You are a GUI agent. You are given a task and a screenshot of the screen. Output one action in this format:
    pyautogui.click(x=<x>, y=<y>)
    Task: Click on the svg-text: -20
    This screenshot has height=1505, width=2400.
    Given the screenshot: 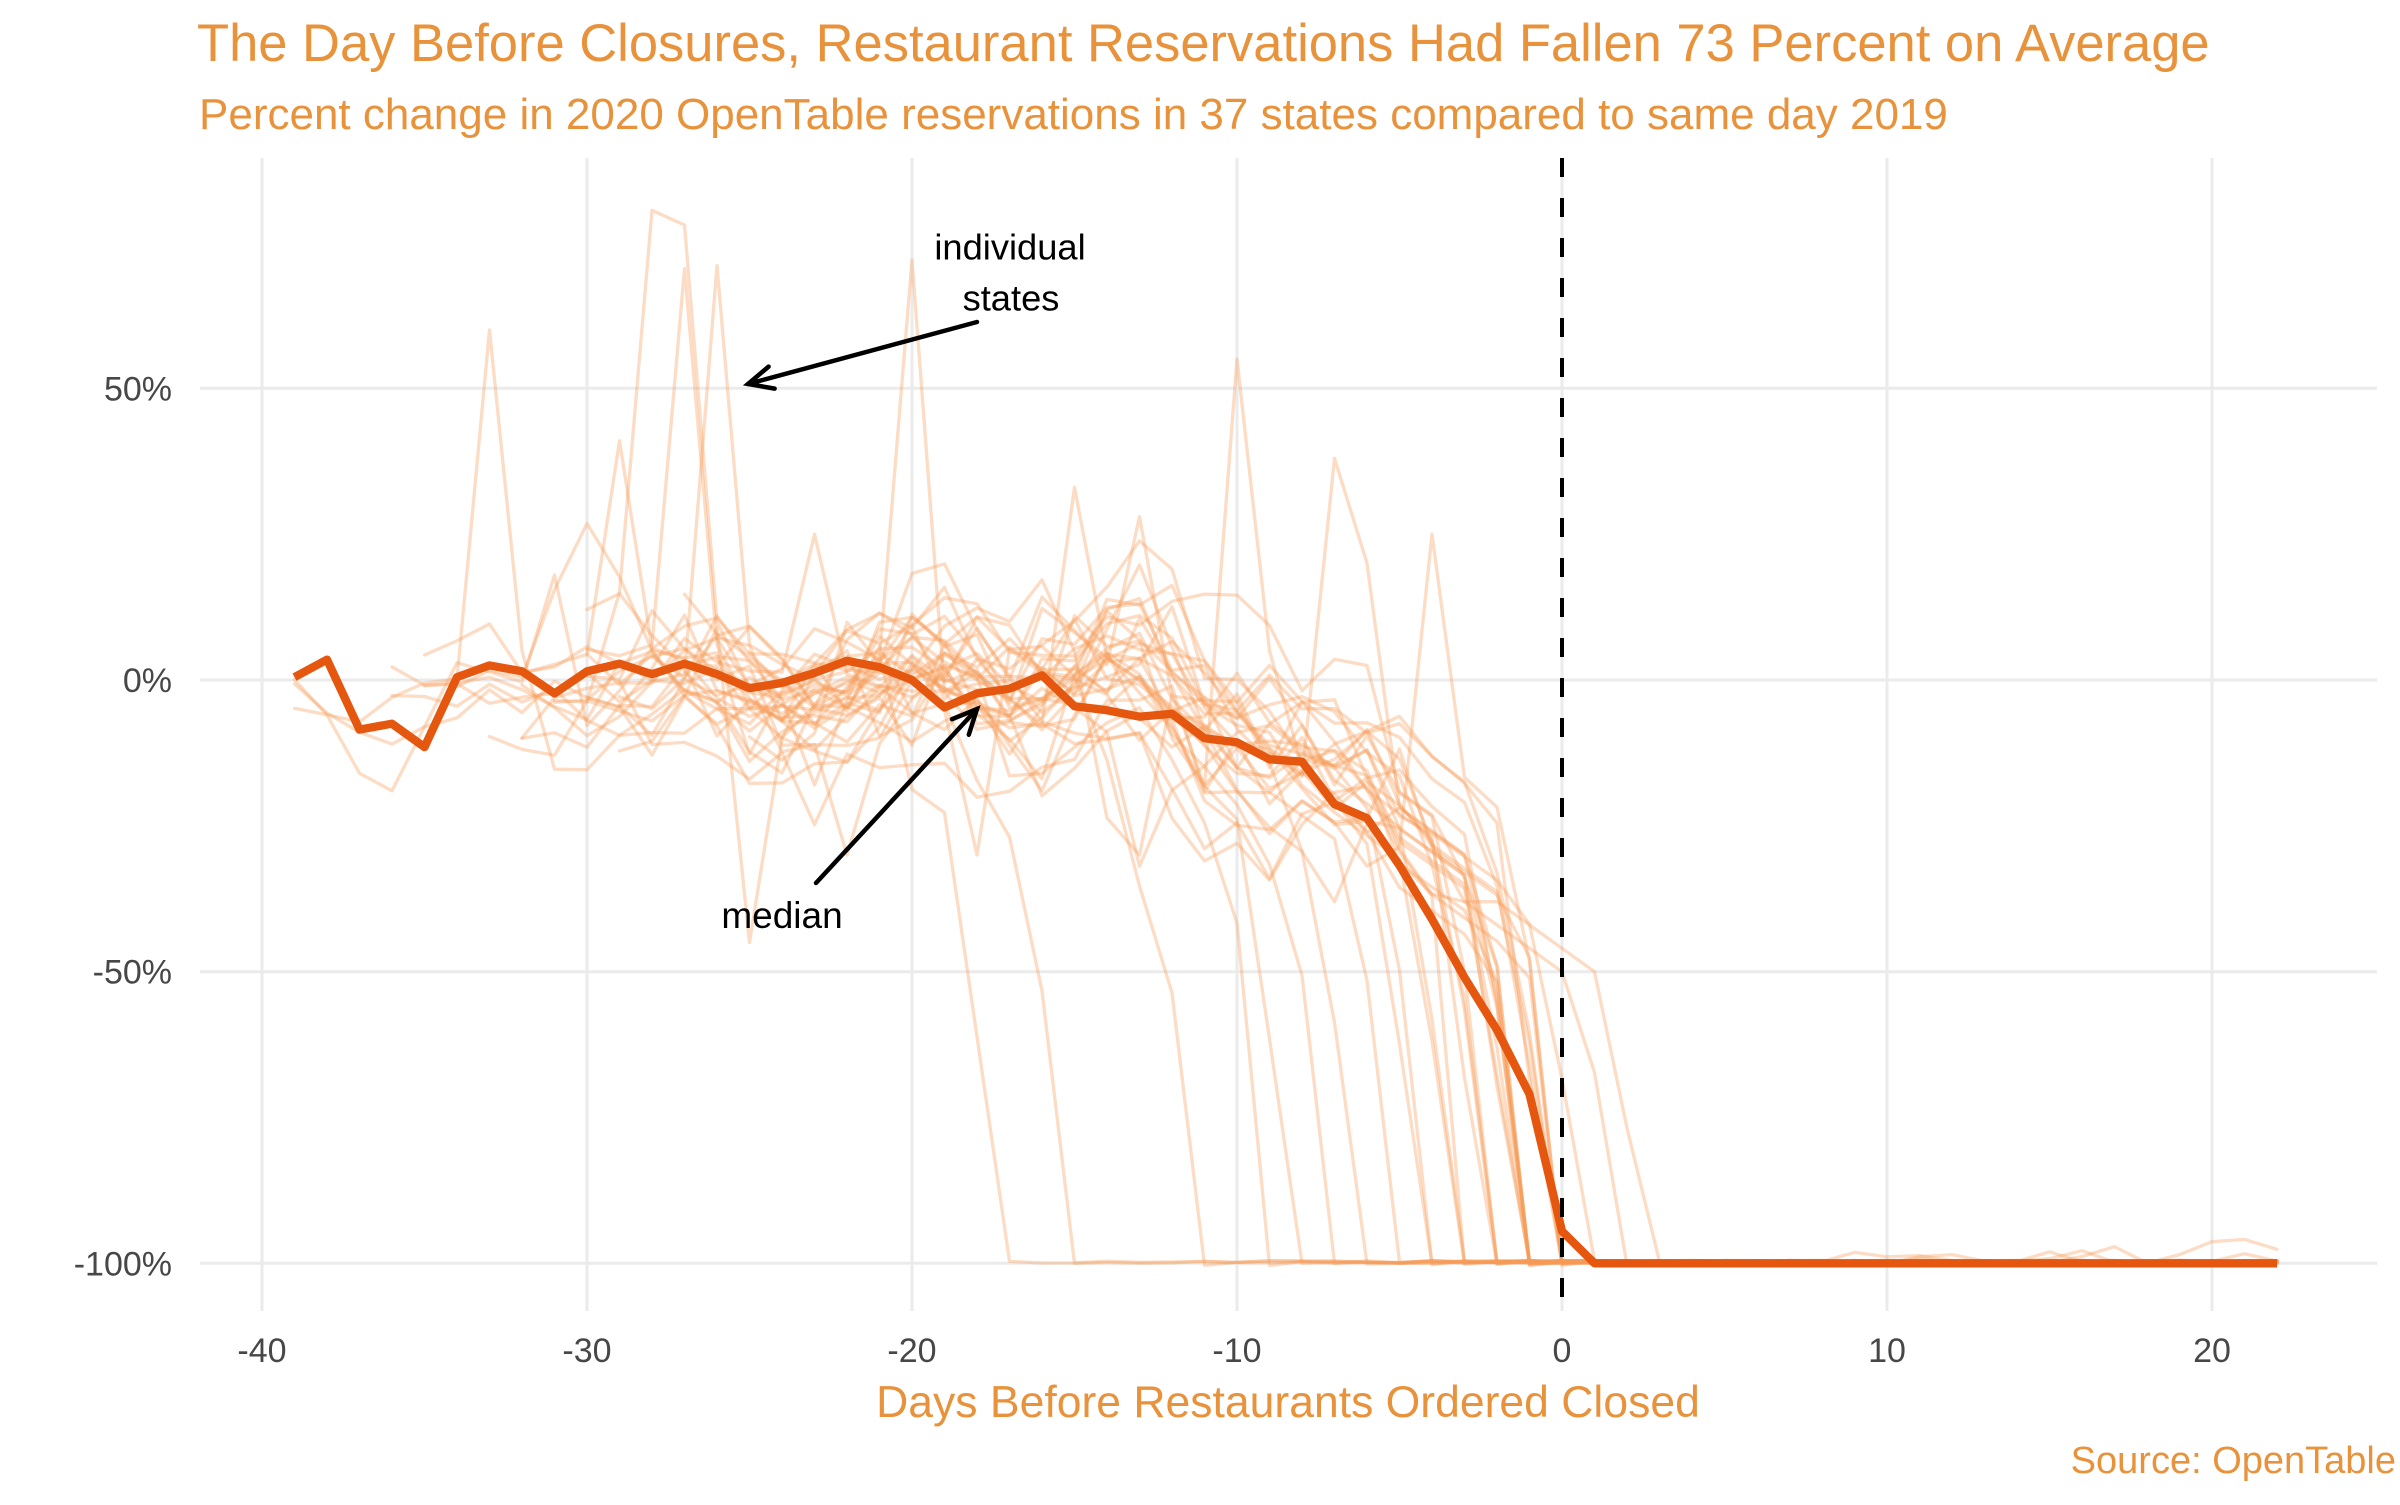 What is the action you would take?
    pyautogui.click(x=911, y=1351)
    